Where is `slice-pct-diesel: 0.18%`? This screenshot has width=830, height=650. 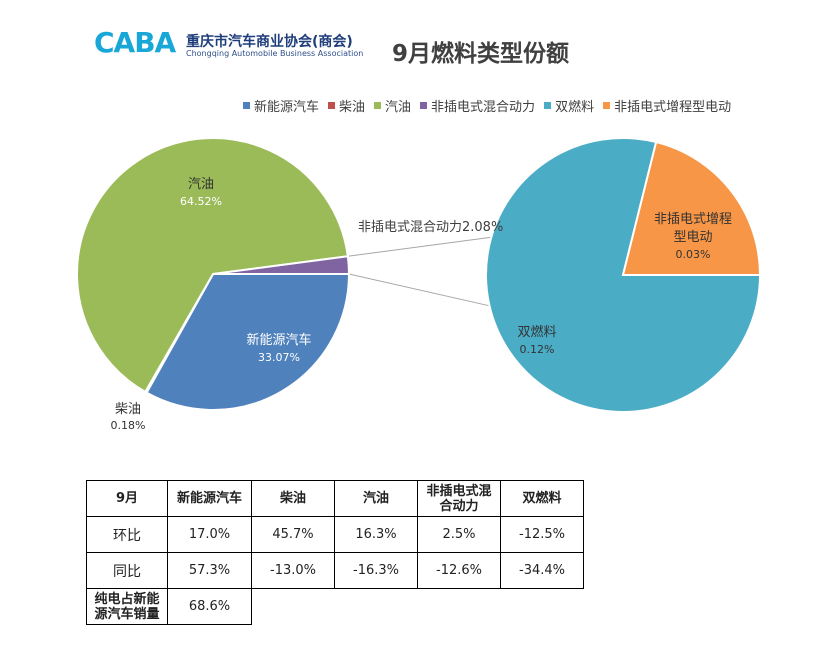 slice-pct-diesel: 0.18% is located at coordinates (128, 425).